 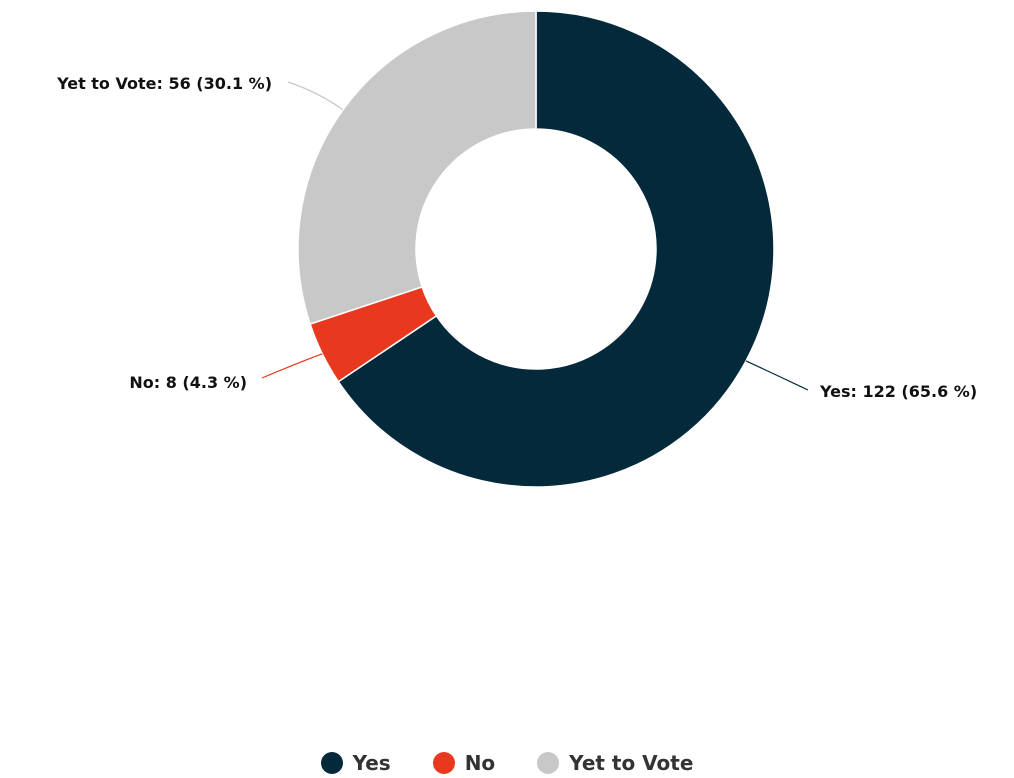 I want to click on legend-label-yes: Yes, so click(x=371, y=763).